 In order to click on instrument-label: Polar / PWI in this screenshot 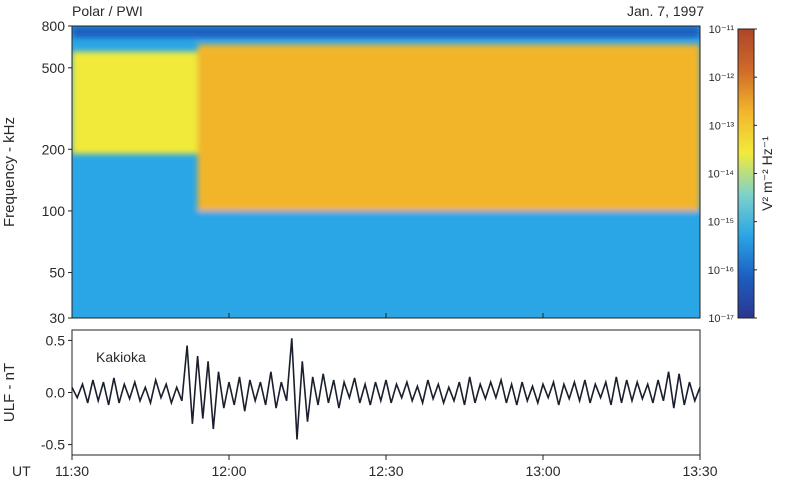, I will do `click(107, 11)`.